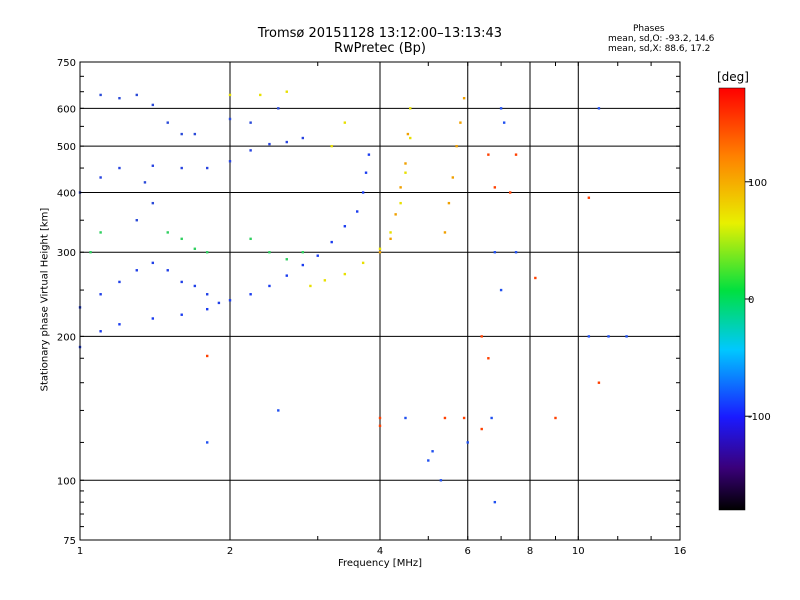 The width and height of the screenshot is (800, 600). I want to click on colorbar-label: [deg], so click(733, 77).